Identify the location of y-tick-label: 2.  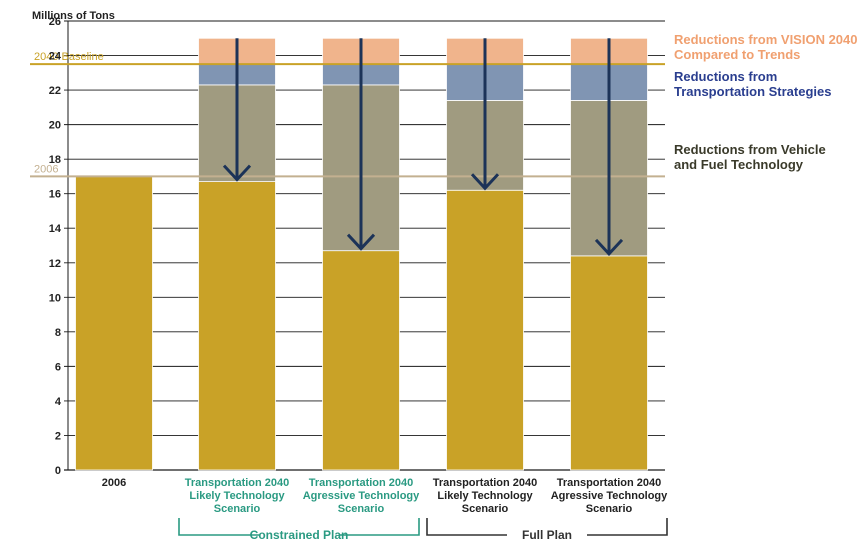
(58, 436).